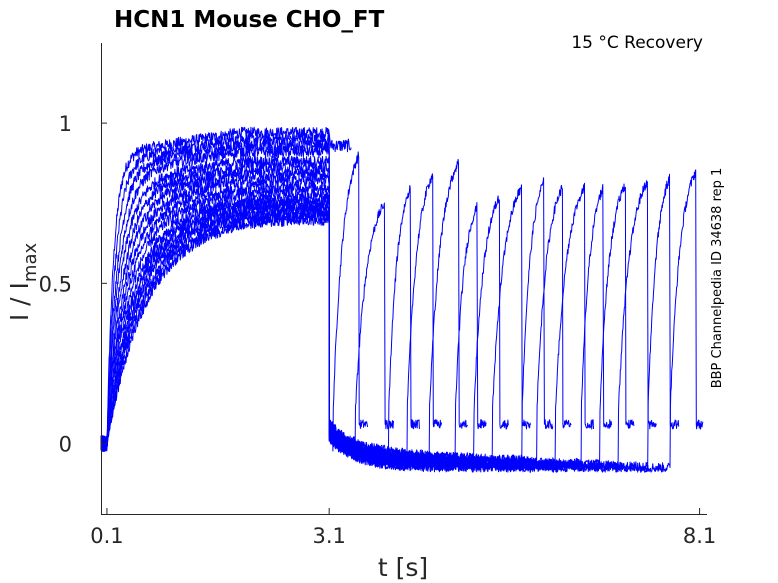 The width and height of the screenshot is (778, 583). I want to click on condition-annotation: 15 °C Recovery, so click(637, 43).